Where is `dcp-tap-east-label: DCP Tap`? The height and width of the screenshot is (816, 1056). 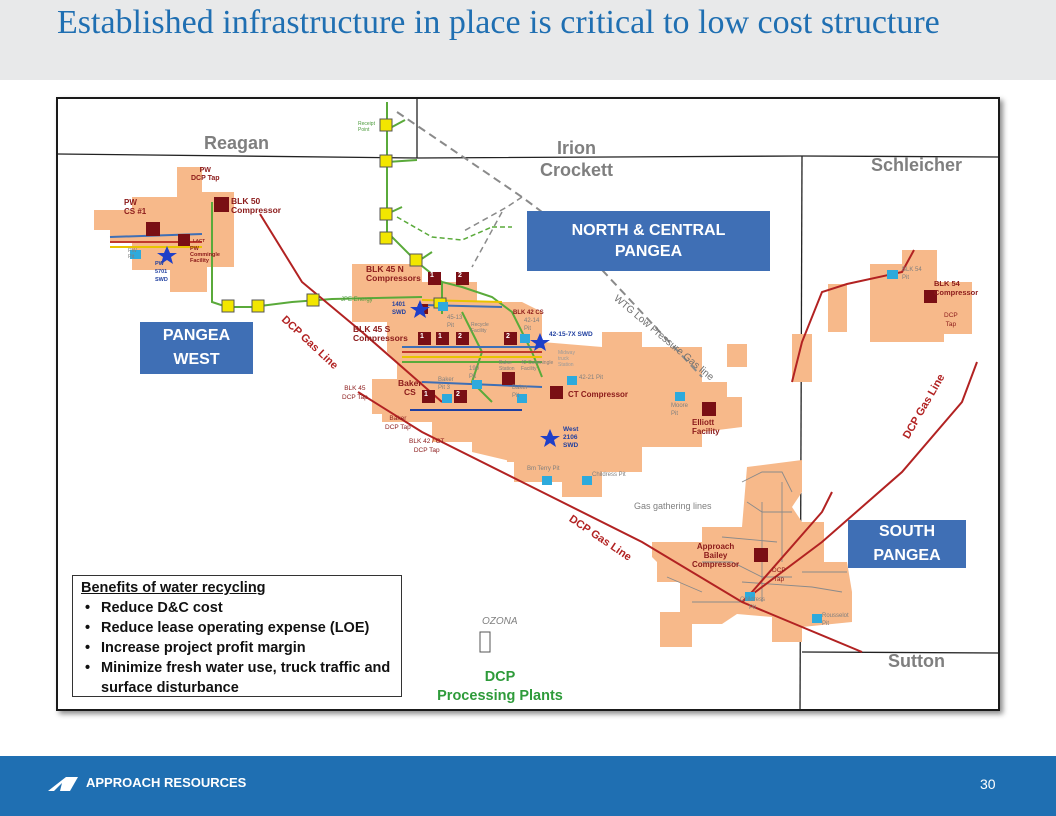
dcp-tap-east-label: DCP Tap is located at coordinates (951, 320).